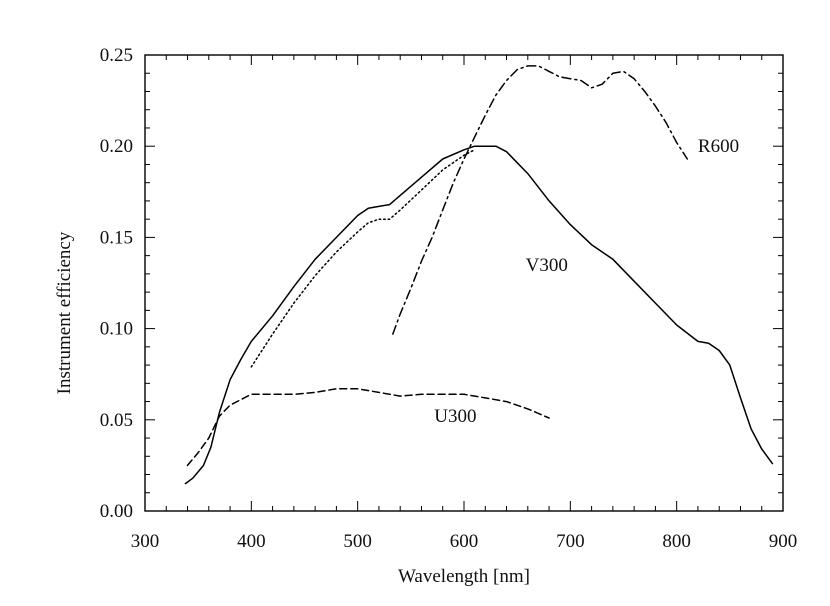 The image size is (830, 606). I want to click on x-tick-label: 500, so click(357, 541).